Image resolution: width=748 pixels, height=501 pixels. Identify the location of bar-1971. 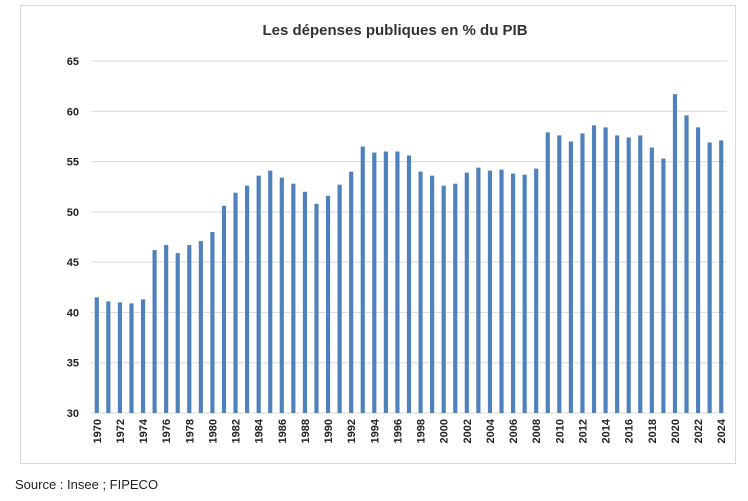
(108, 357).